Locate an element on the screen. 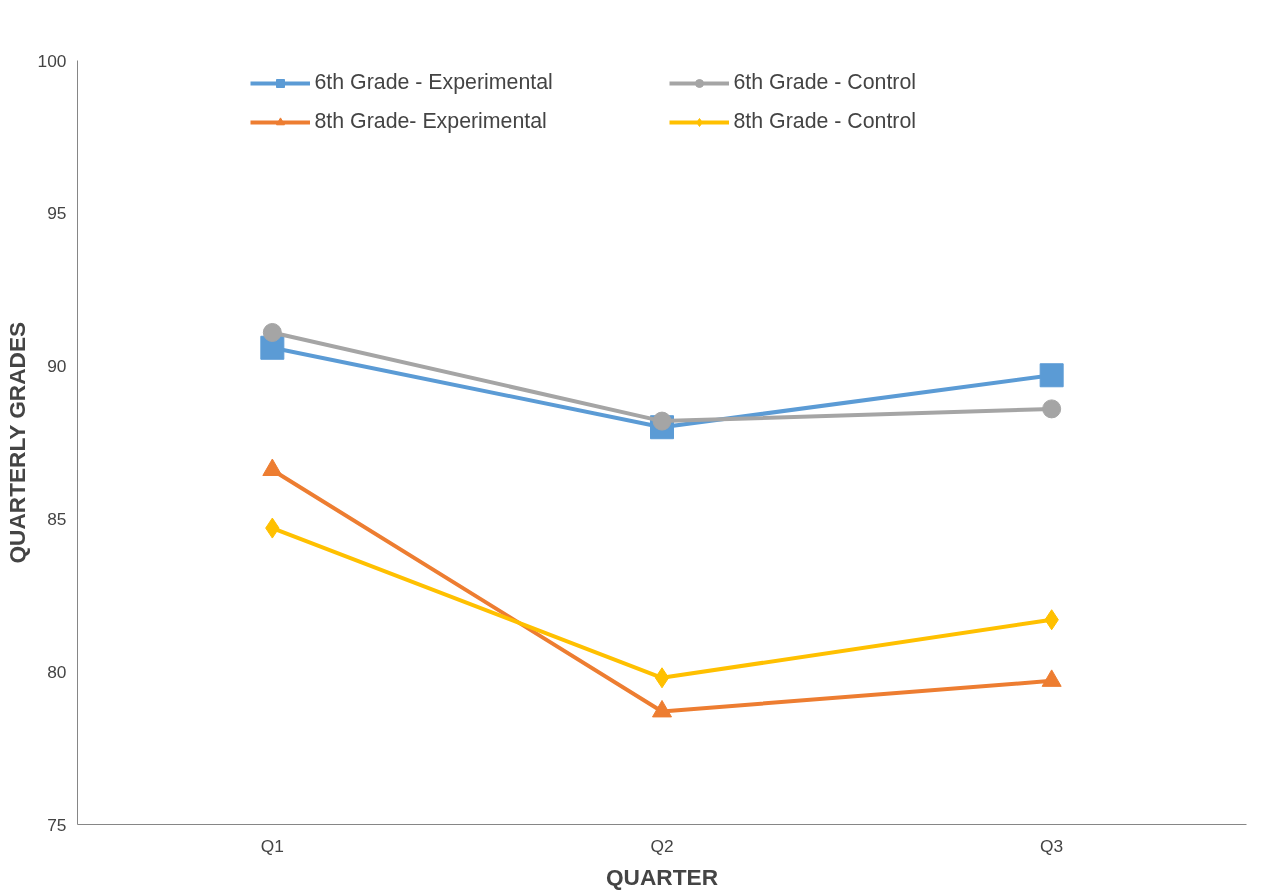 Image resolution: width=1268 pixels, height=894 pixels. x-tick-label: Q2 is located at coordinates (662, 845).